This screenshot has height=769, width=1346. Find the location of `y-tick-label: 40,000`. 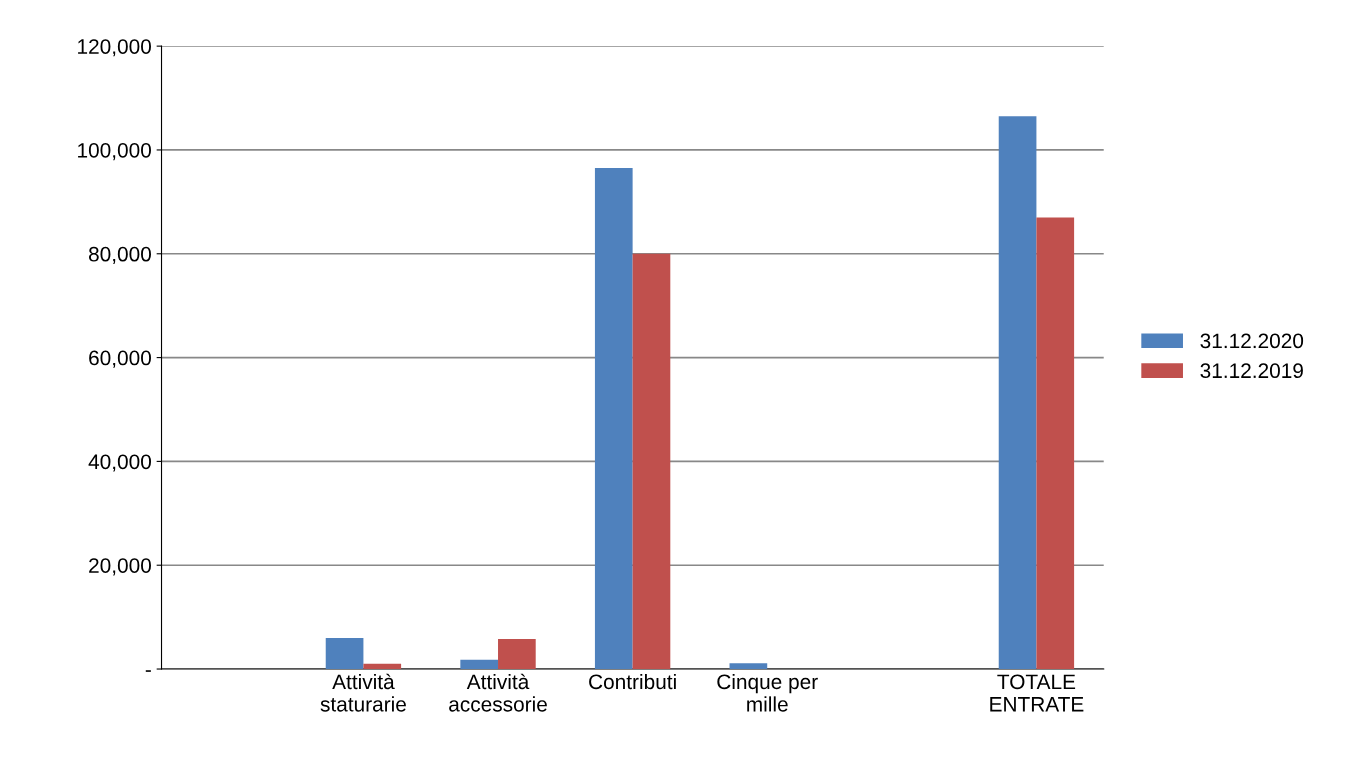

y-tick-label: 40,000 is located at coordinates (119, 463).